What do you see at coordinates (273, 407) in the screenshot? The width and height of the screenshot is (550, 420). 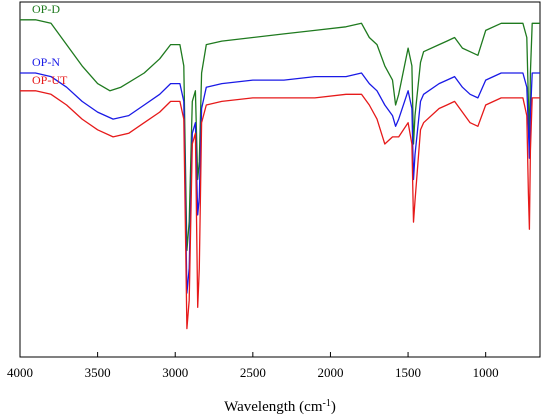 I see `x-axis-title-main: Wavelength (cm` at bounding box center [273, 407].